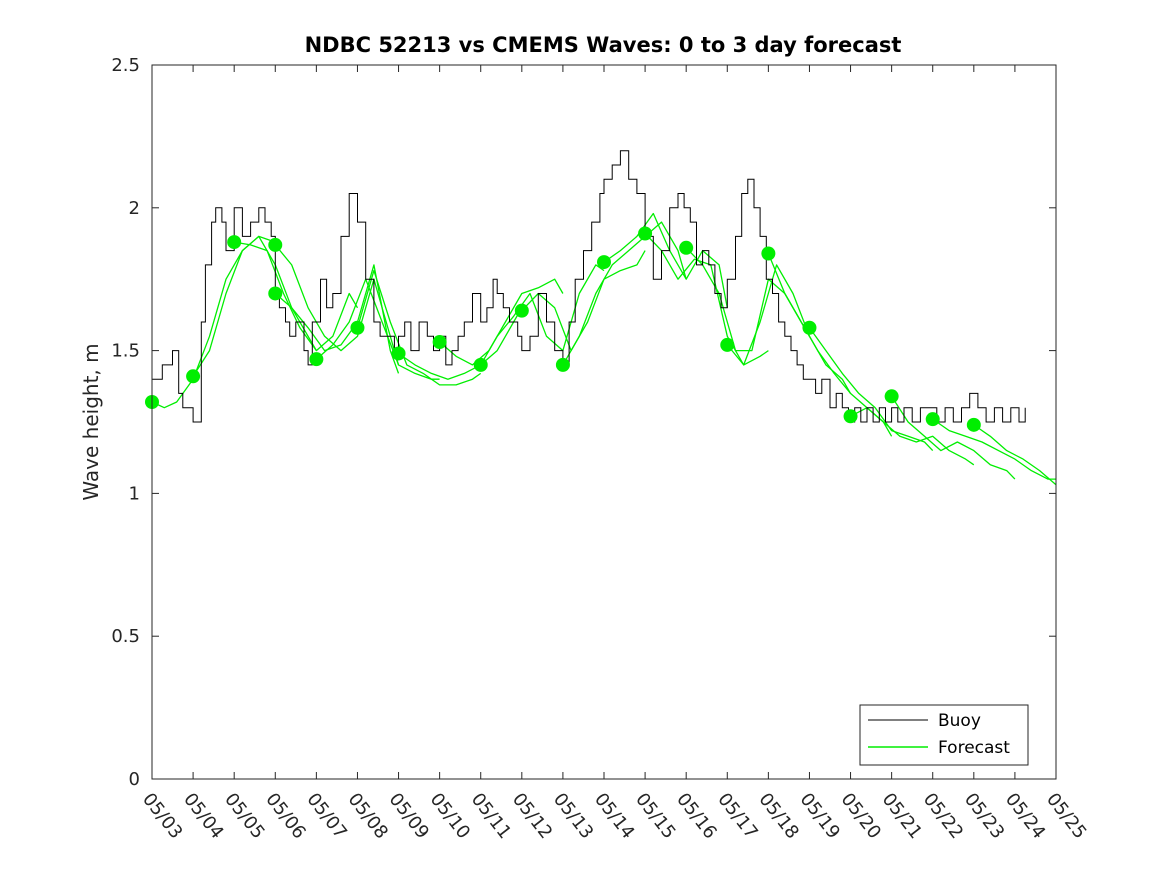  What do you see at coordinates (959, 721) in the screenshot?
I see `legend-buoy-label: Buoy` at bounding box center [959, 721].